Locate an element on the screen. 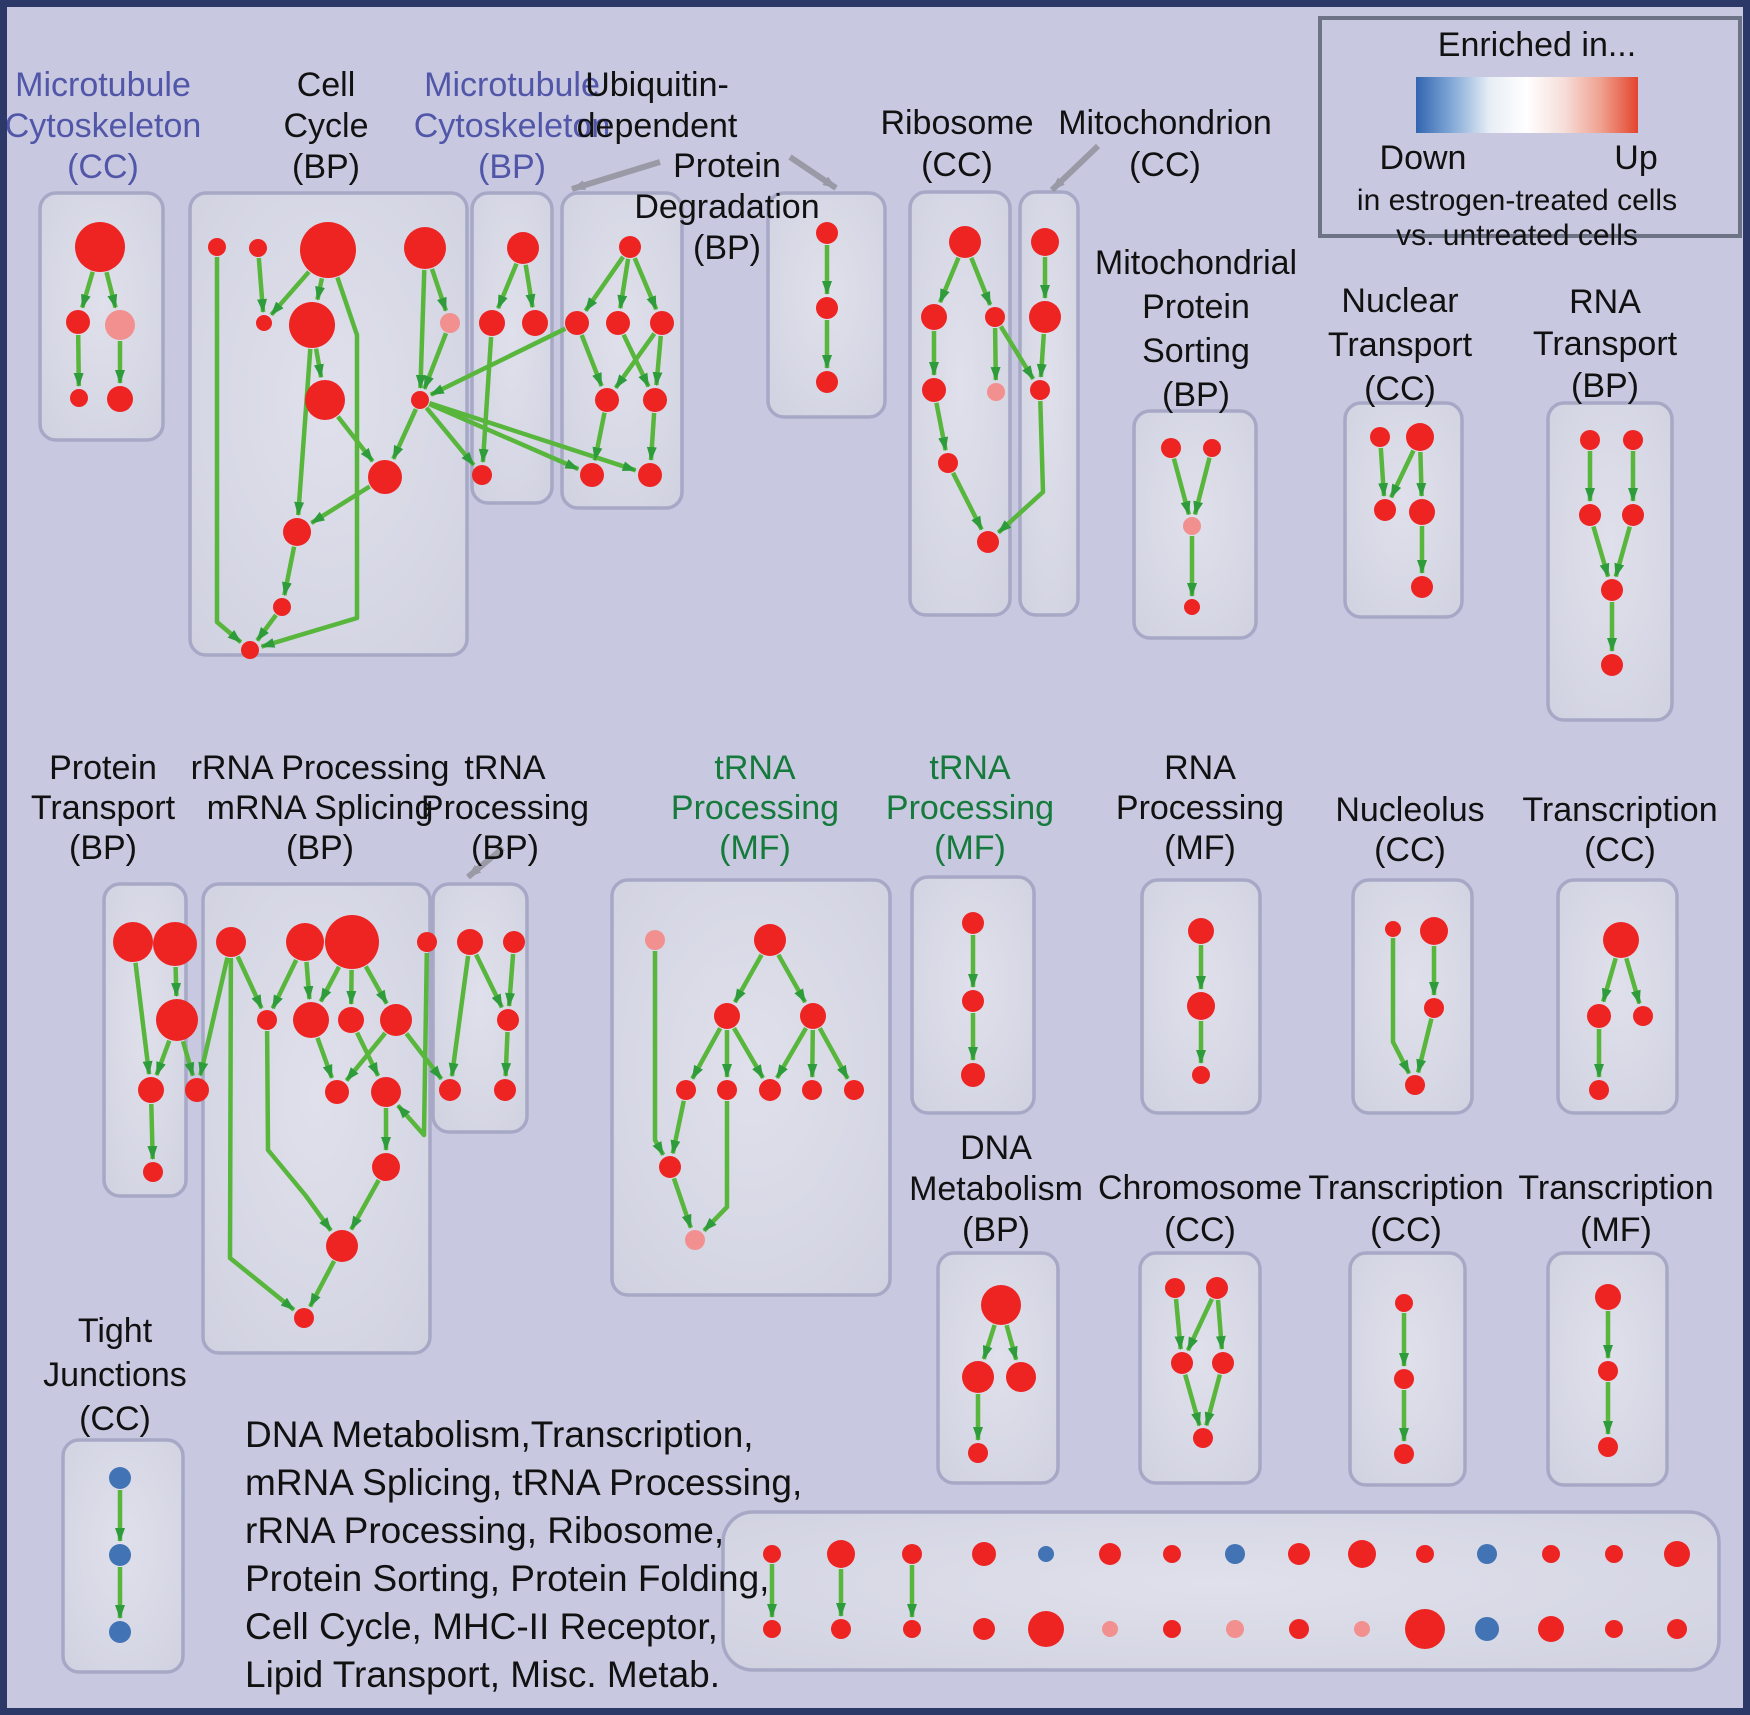 The image size is (1750, 1715). edge-nc-m-nc-b is located at coordinates (1424, 1046).